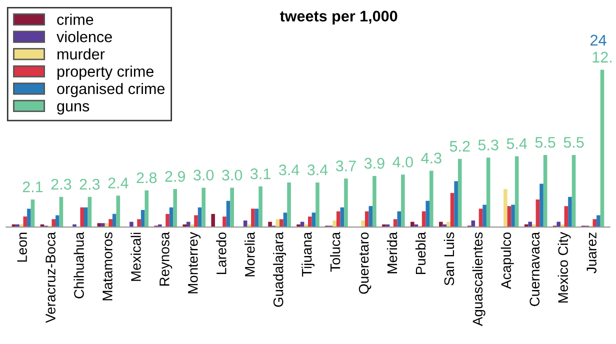 Image resolution: width=616 pixels, height=344 pixels. Describe the element at coordinates (449, 259) in the screenshot. I see `x-tick-label: San Luis` at that location.